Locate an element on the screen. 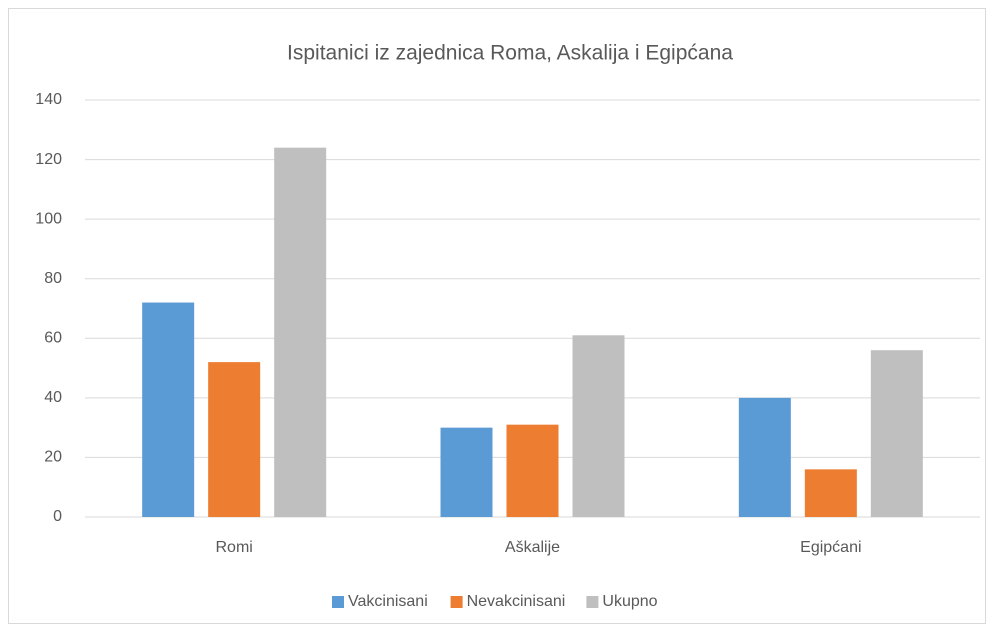 The height and width of the screenshot is (632, 994). y-tick-label: 40 is located at coordinates (53, 397).